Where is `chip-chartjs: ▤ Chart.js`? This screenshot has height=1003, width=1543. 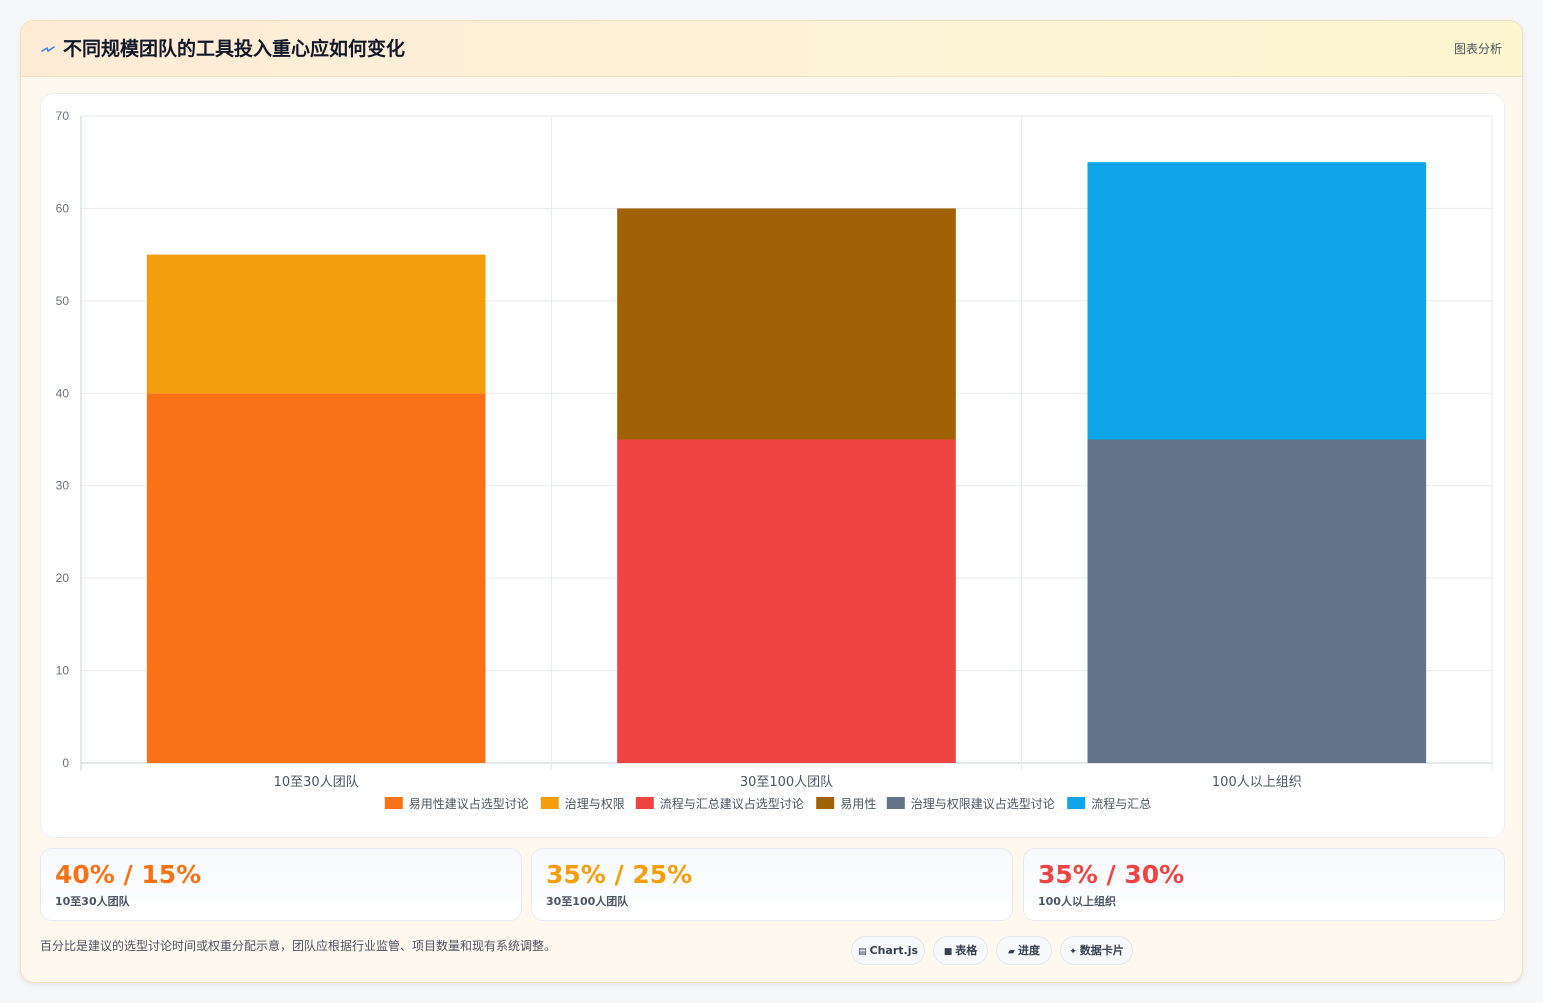 chip-chartjs: ▤ Chart.js is located at coordinates (888, 950).